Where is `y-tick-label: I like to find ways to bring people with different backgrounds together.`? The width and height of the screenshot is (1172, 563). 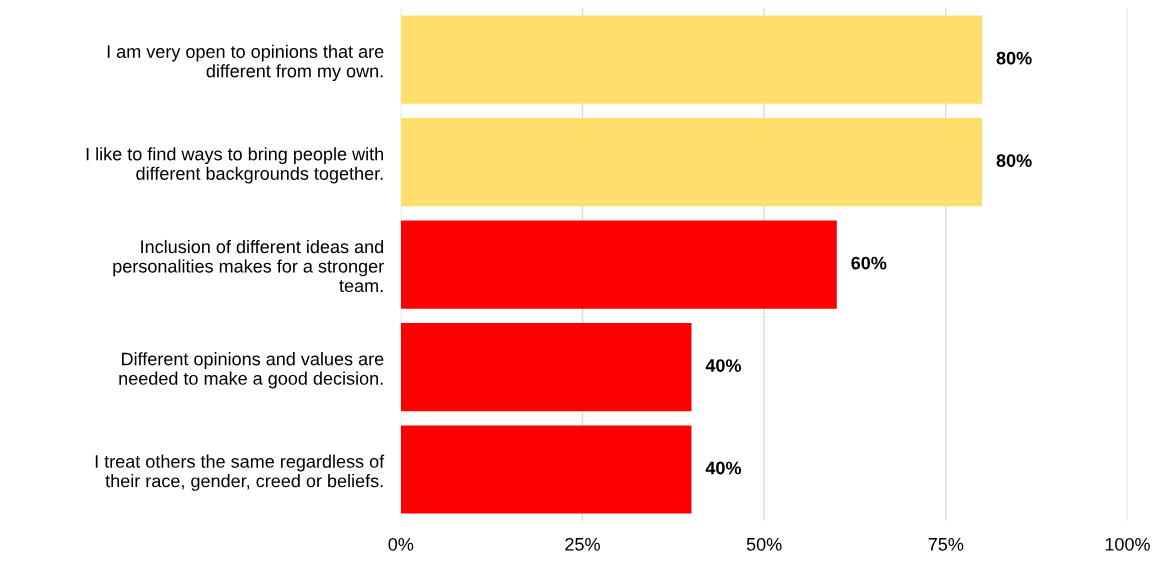 y-tick-label: I like to find ways to bring people with different backgrounds together. is located at coordinates (234, 165).